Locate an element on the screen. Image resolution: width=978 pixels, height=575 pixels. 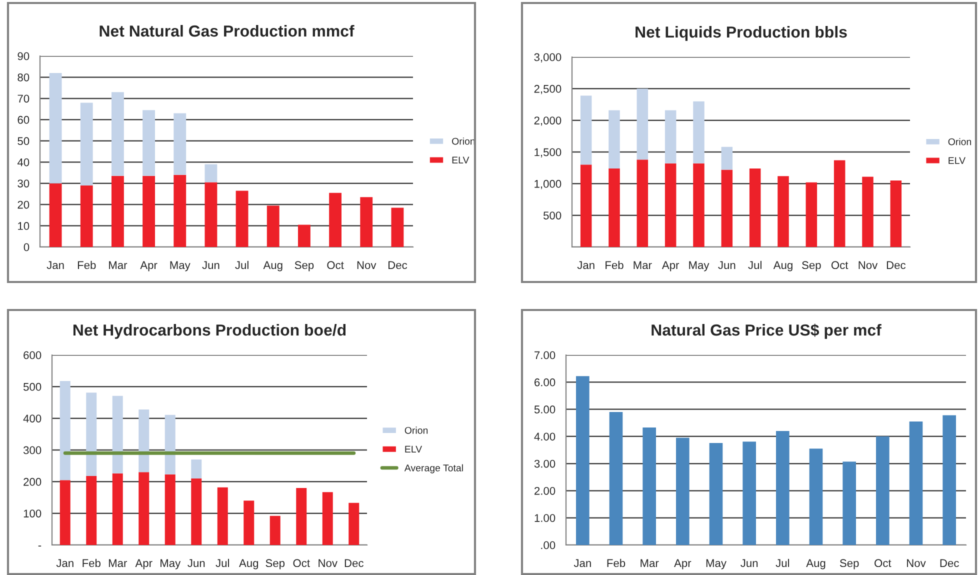
y-tick-label: 100 is located at coordinates (33, 514).